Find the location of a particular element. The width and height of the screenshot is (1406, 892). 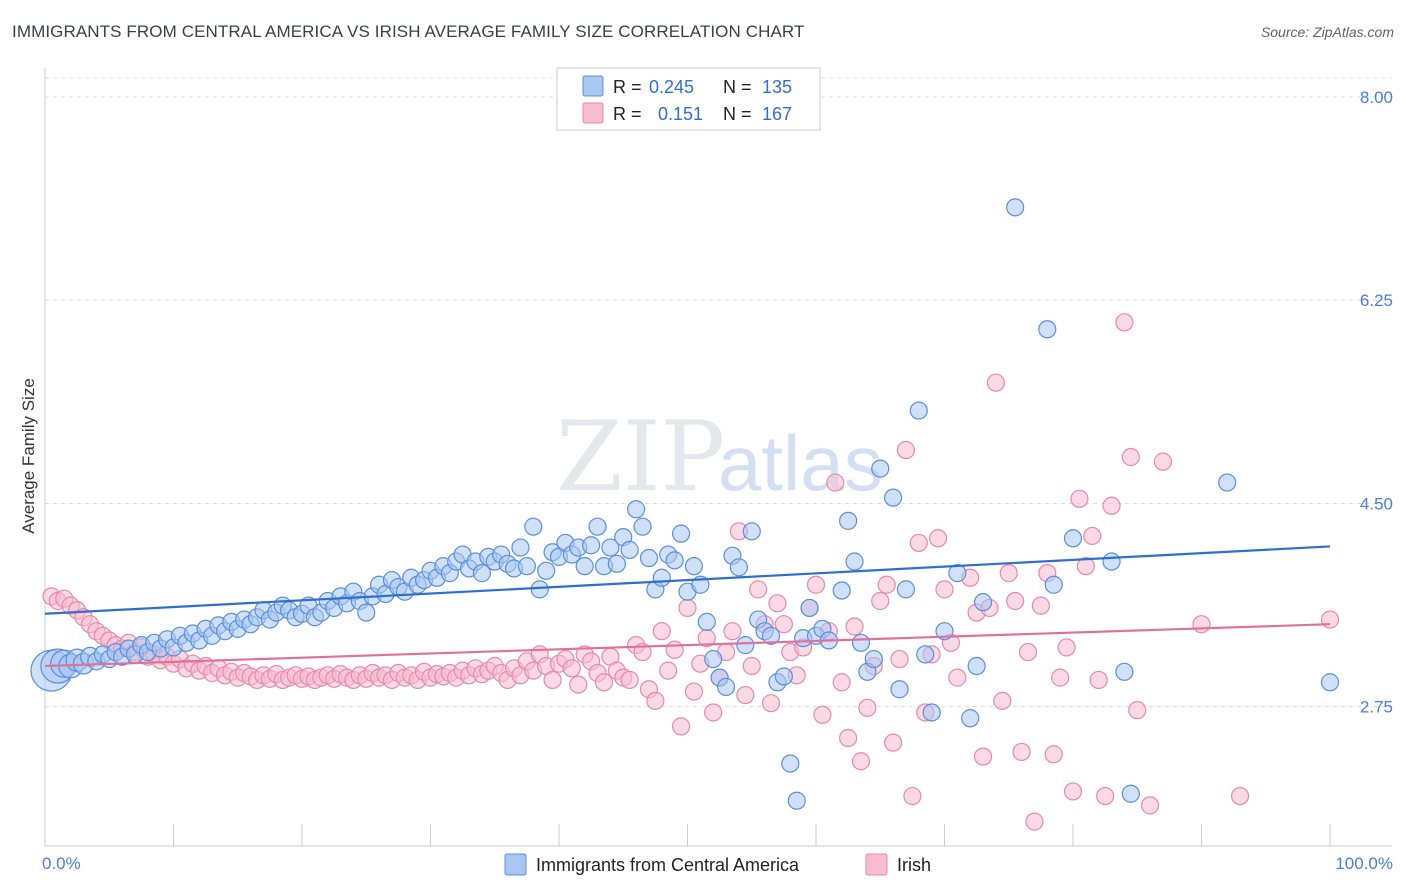

y-tick-label: 6.25 is located at coordinates (1376, 300).